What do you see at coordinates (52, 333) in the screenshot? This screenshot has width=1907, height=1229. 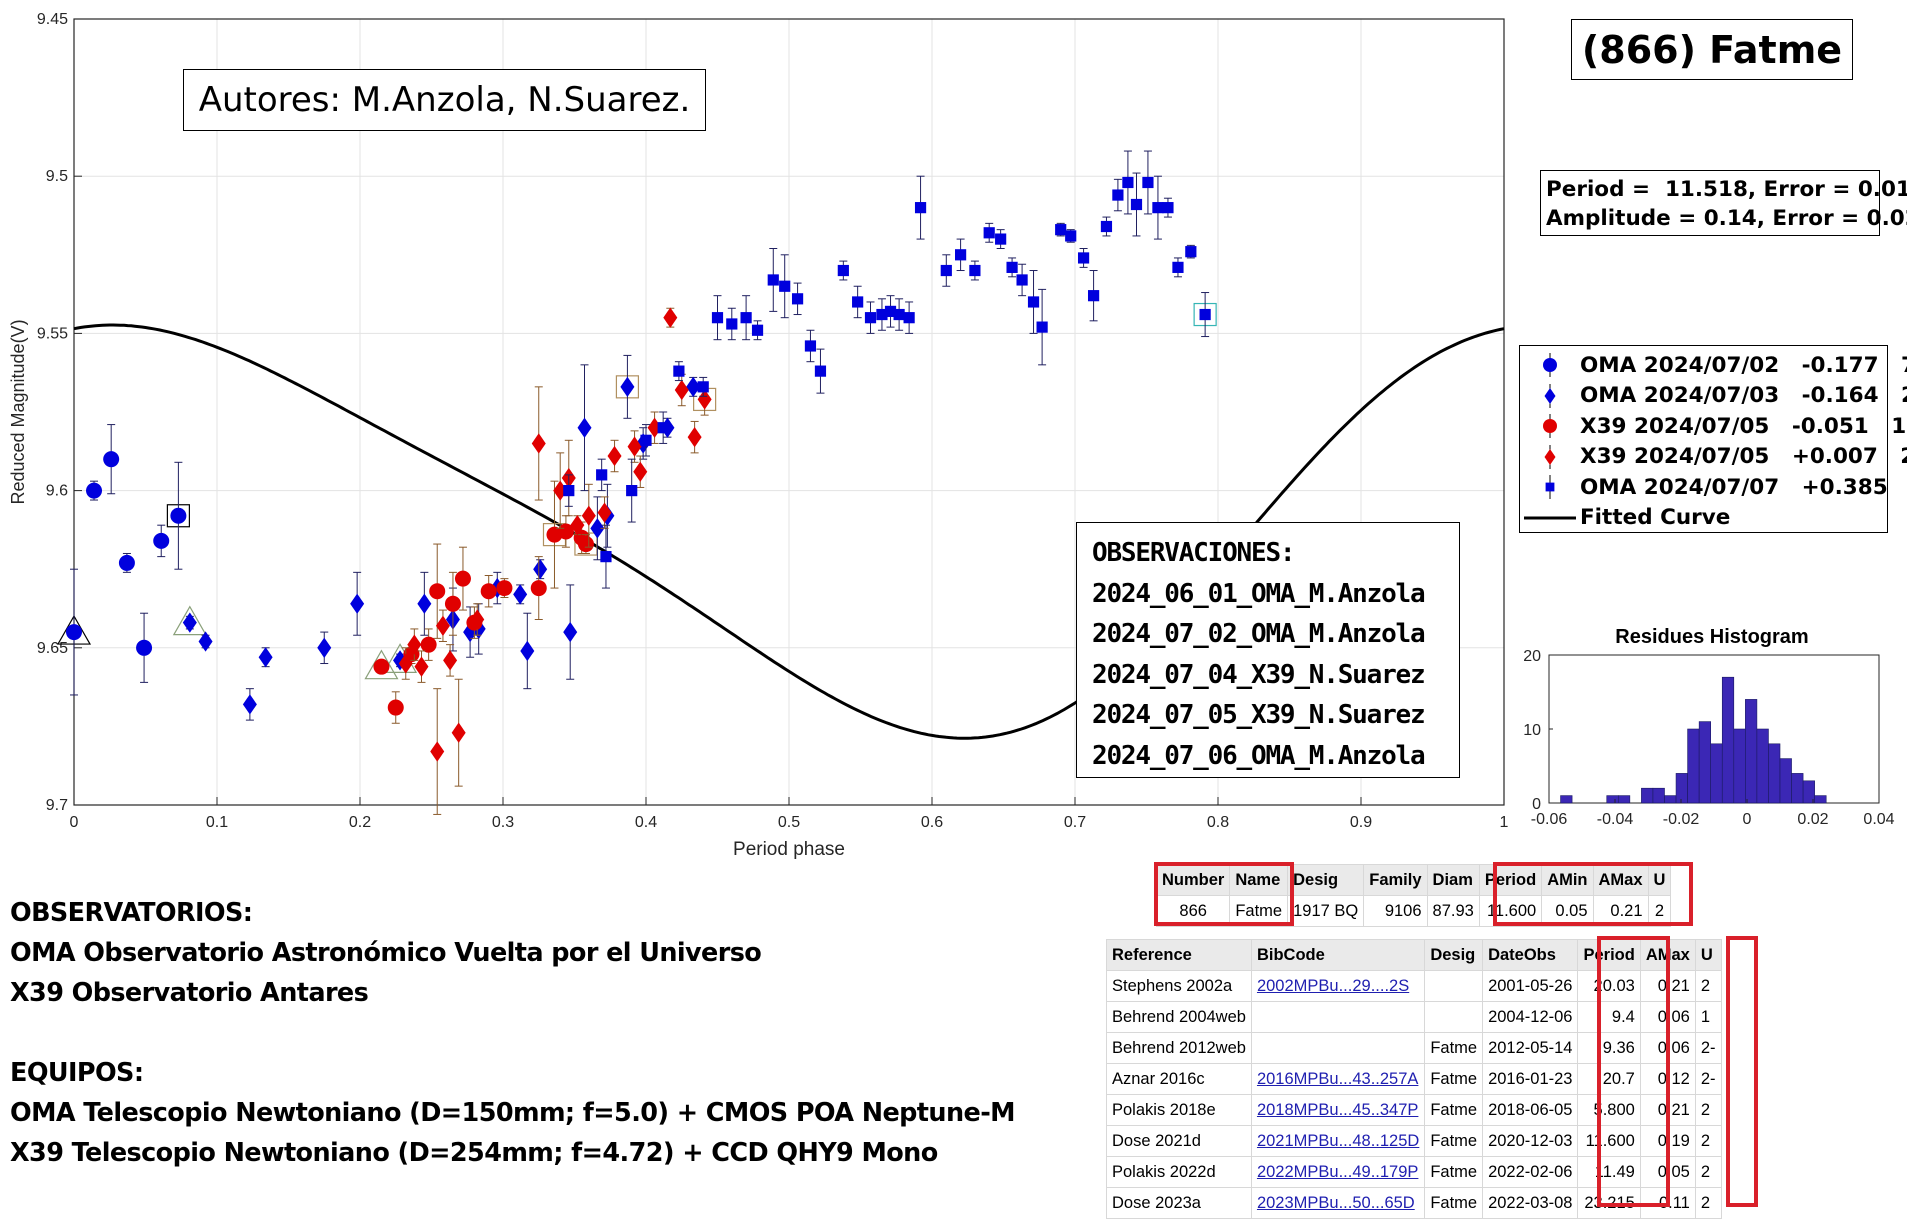 I see `y-tick-label: 9.55` at bounding box center [52, 333].